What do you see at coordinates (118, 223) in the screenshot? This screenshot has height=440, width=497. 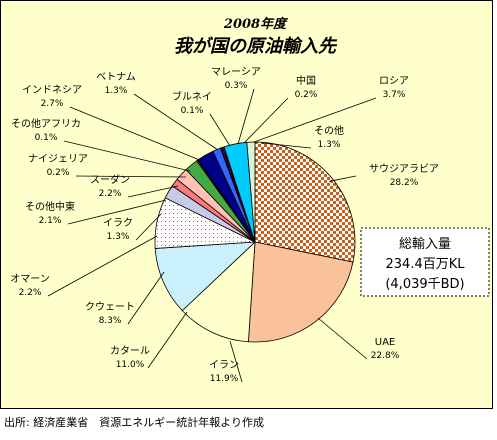 I see `slice-label-name-7: イラク` at bounding box center [118, 223].